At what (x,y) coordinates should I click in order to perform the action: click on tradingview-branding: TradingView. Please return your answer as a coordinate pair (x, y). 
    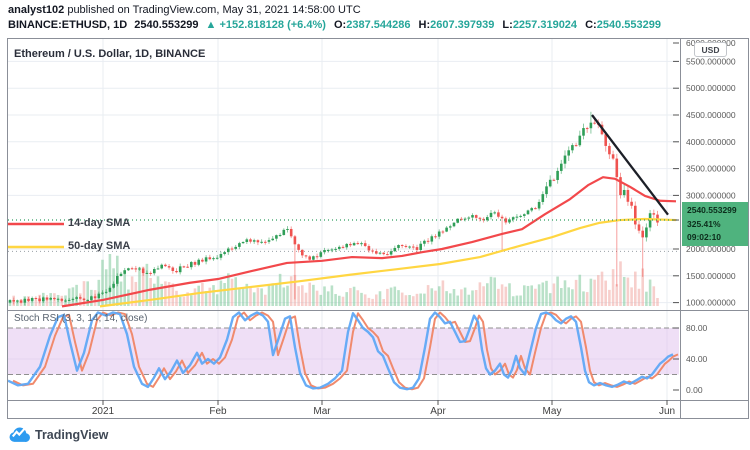
    Looking at the image, I should click on (58, 435).